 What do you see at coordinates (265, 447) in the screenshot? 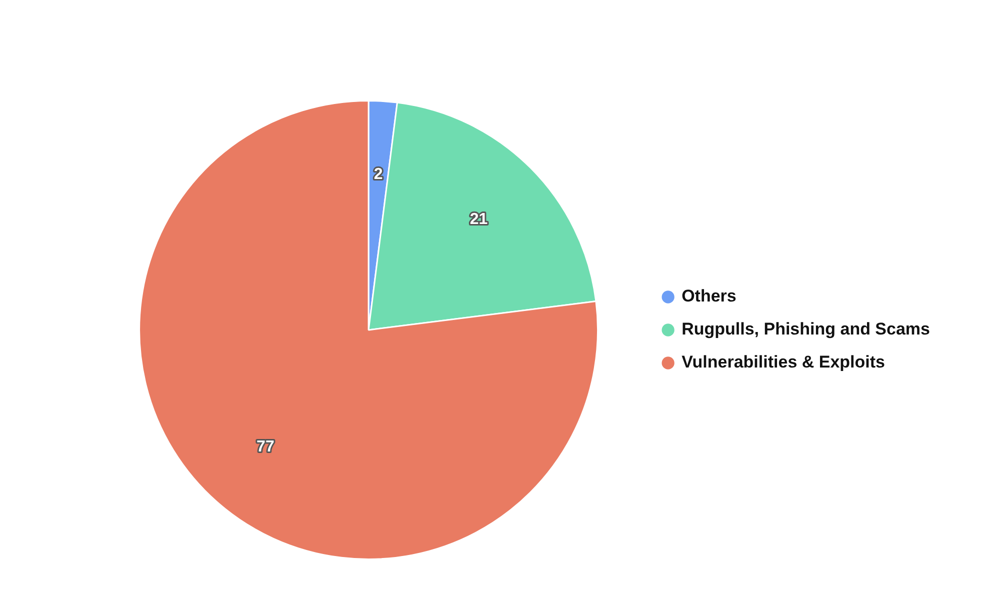
I see `data-label: 77` at bounding box center [265, 447].